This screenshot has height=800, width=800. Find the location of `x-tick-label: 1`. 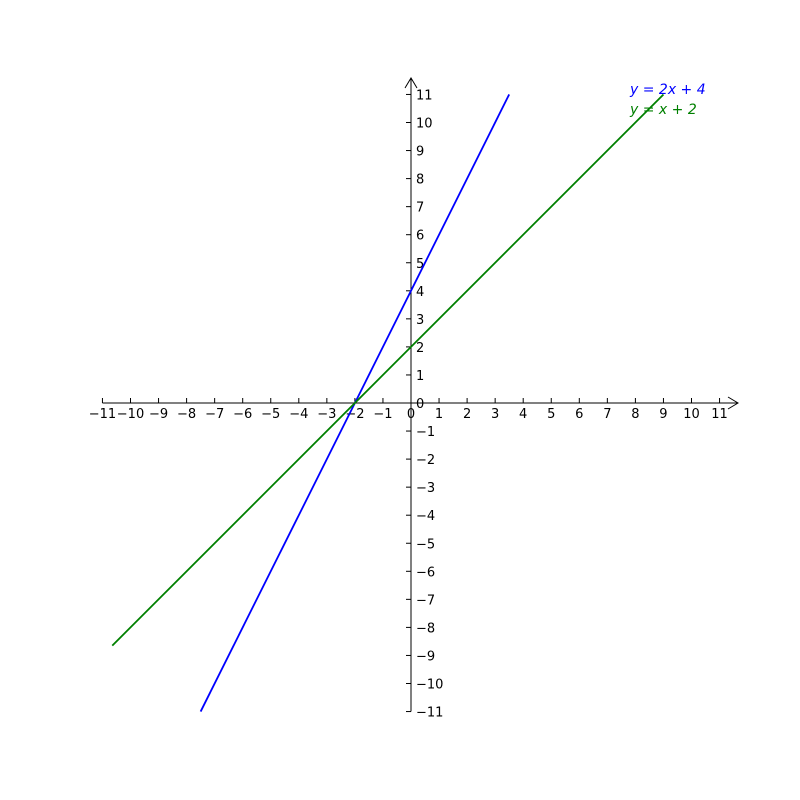

x-tick-label: 1 is located at coordinates (439, 414).